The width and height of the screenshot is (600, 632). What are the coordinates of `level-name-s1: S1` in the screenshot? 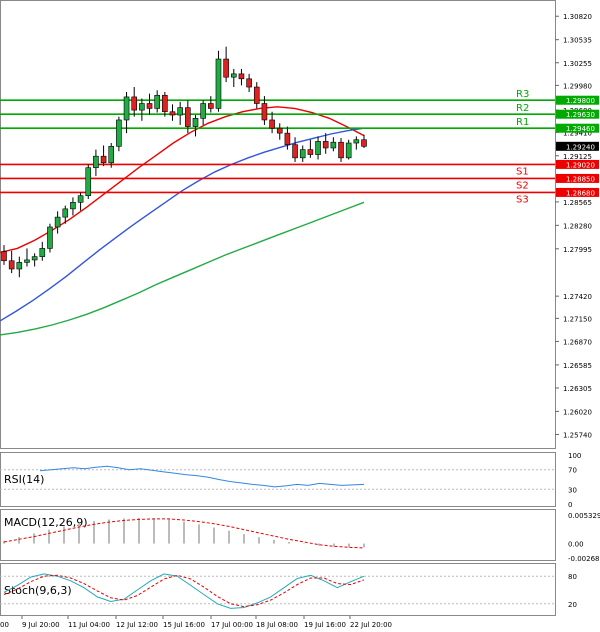 It's located at (522, 171).